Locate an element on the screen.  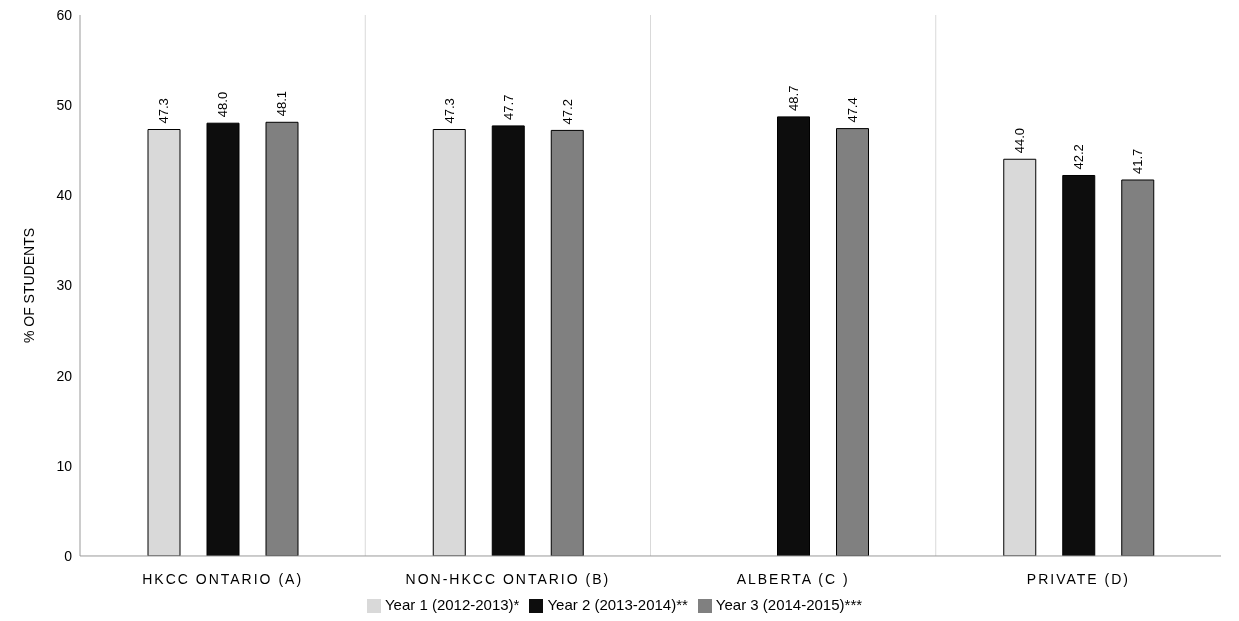
data-label: 47.4 is located at coordinates (852, 110).